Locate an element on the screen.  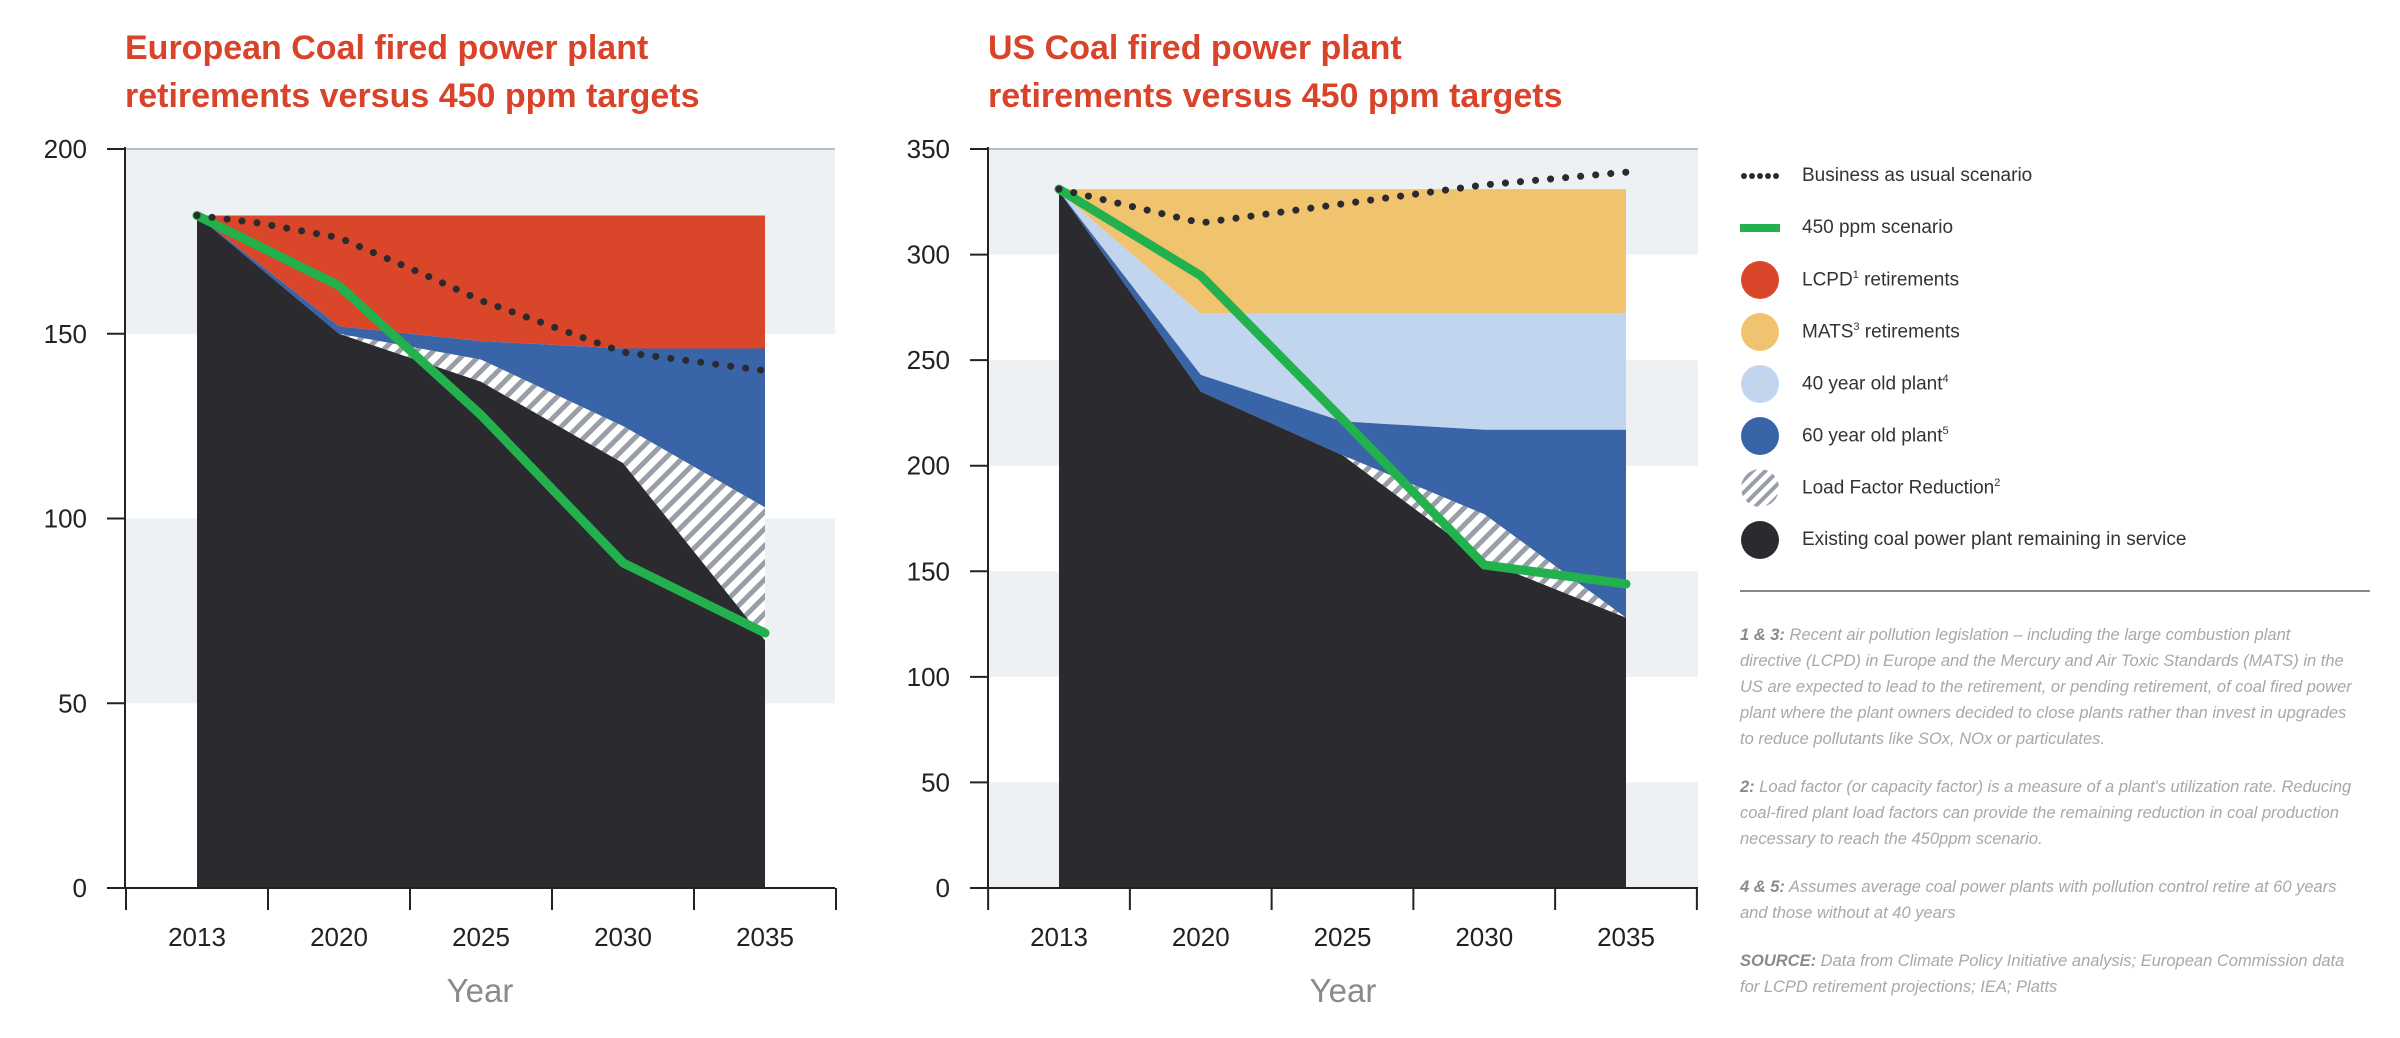
legend-label: Business as usual scenario is located at coordinates (1917, 175).